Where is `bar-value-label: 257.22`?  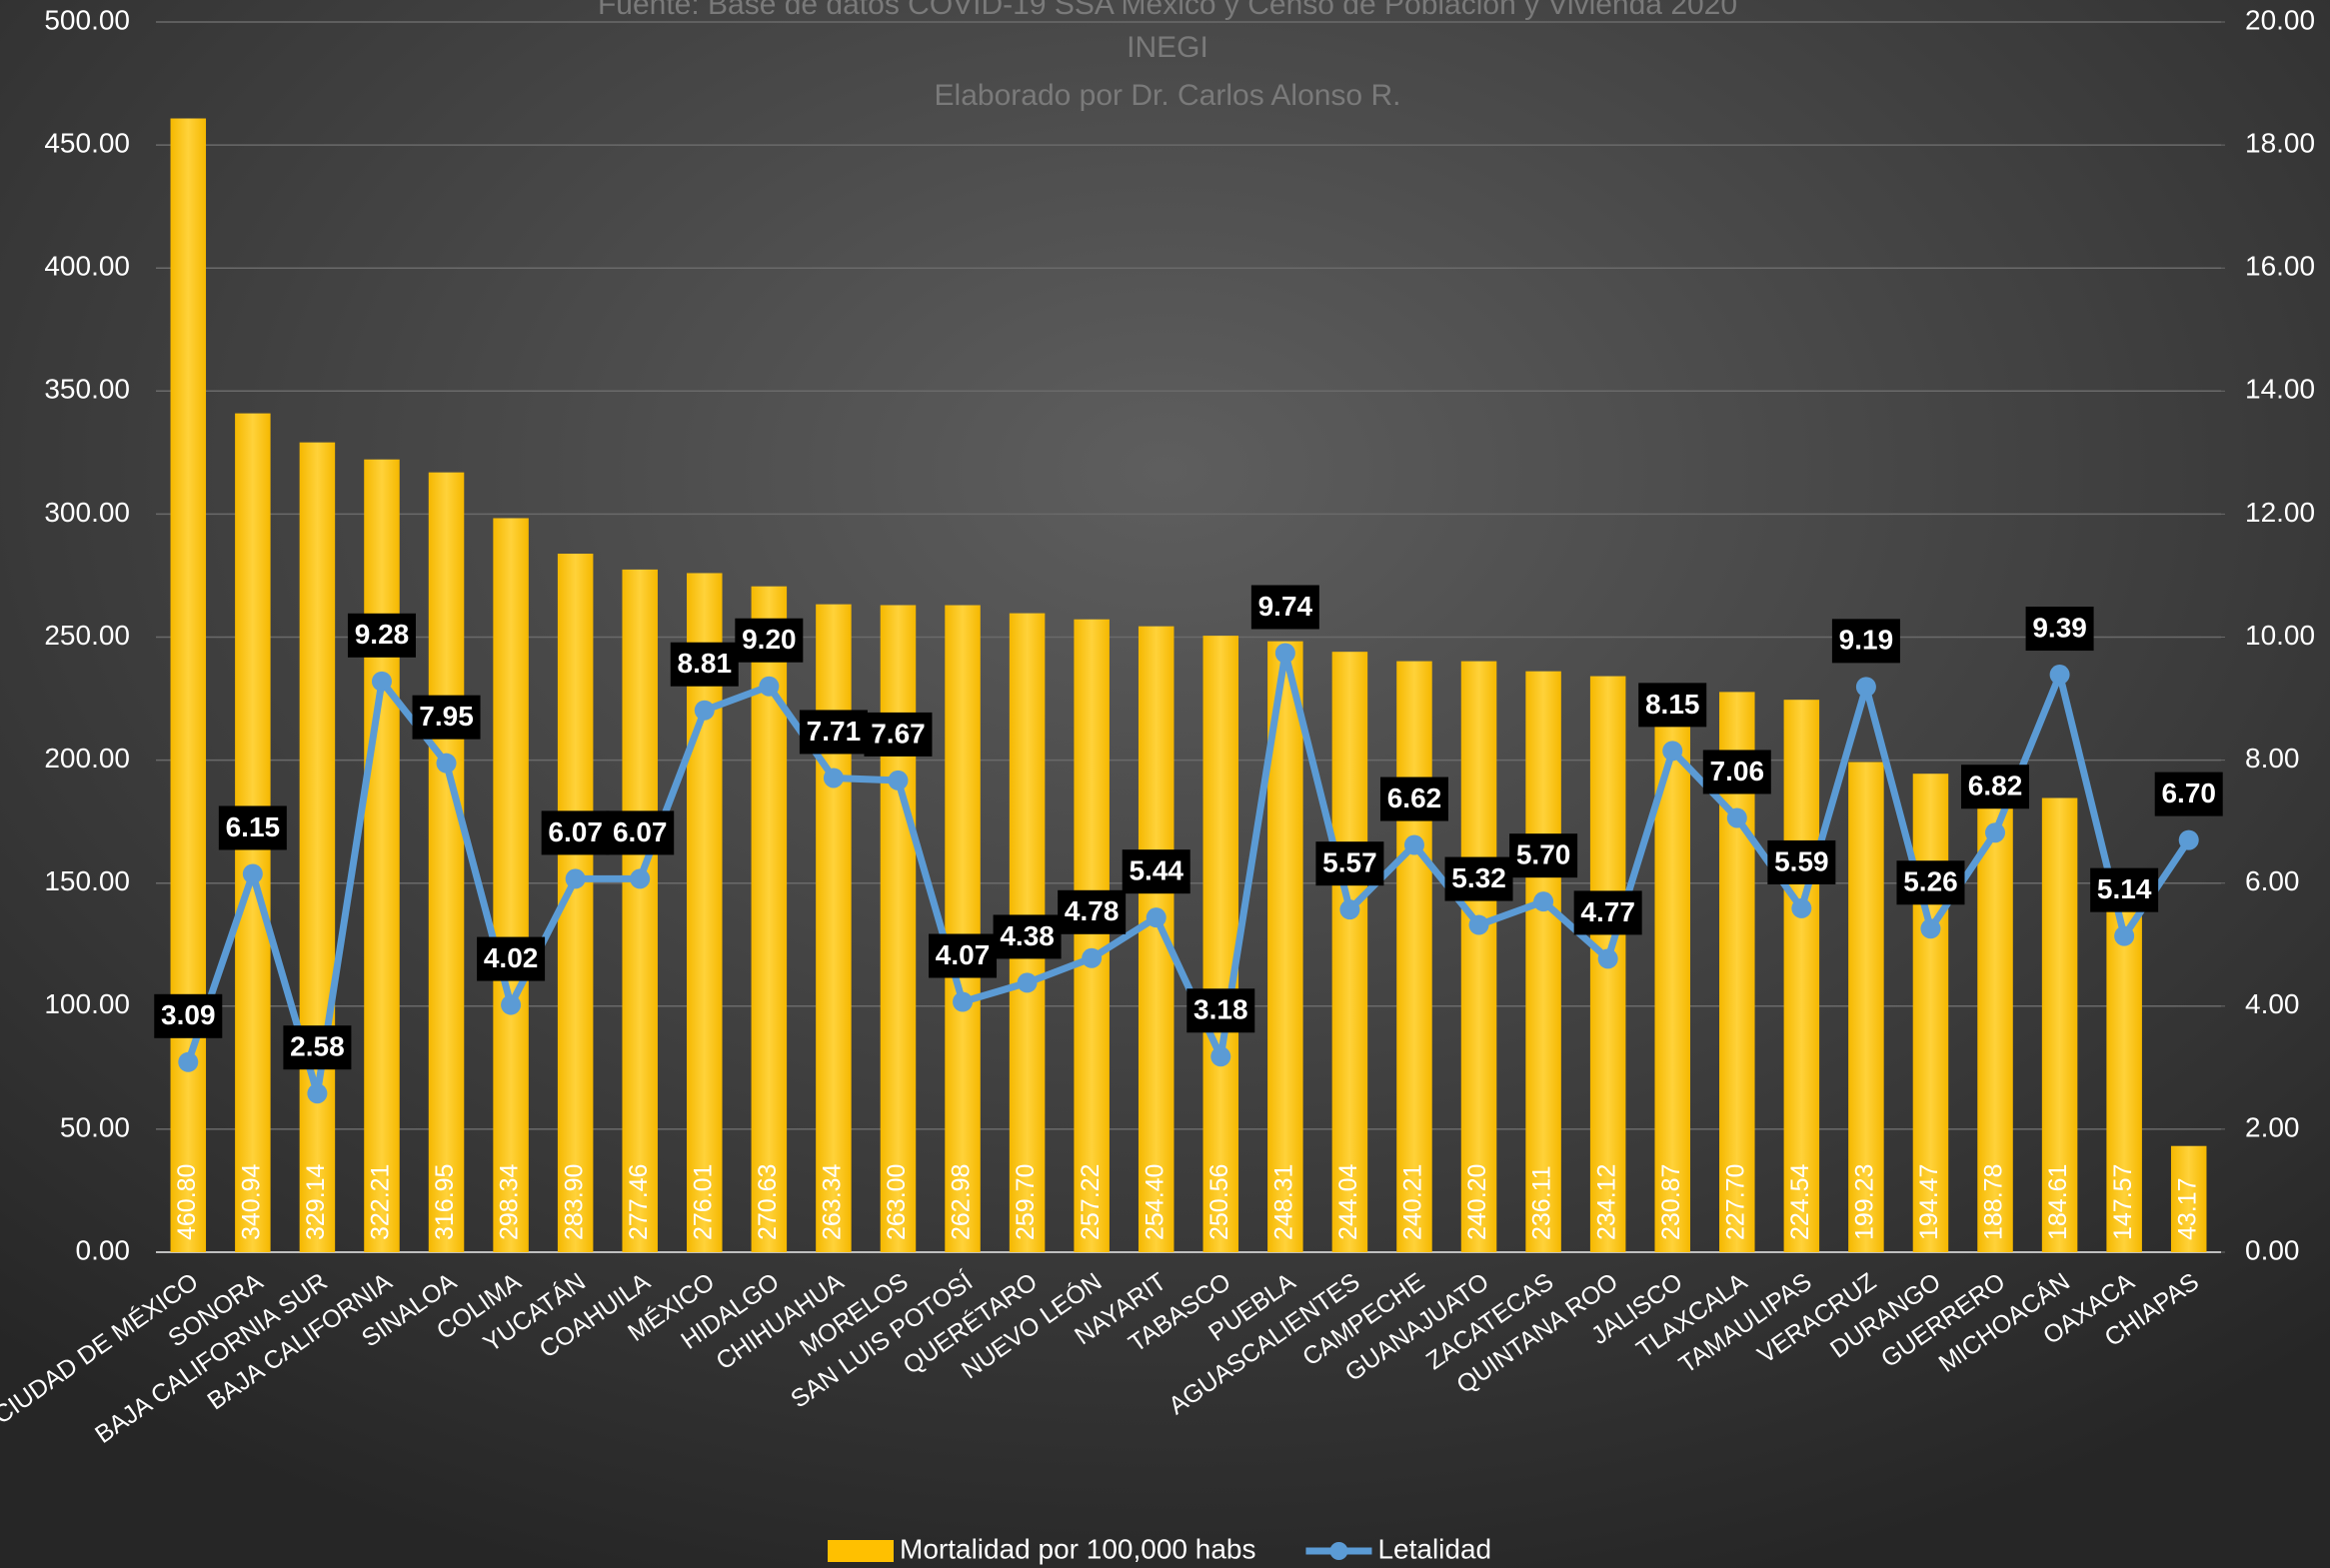
bar-value-label: 257.22 is located at coordinates (1091, 1202).